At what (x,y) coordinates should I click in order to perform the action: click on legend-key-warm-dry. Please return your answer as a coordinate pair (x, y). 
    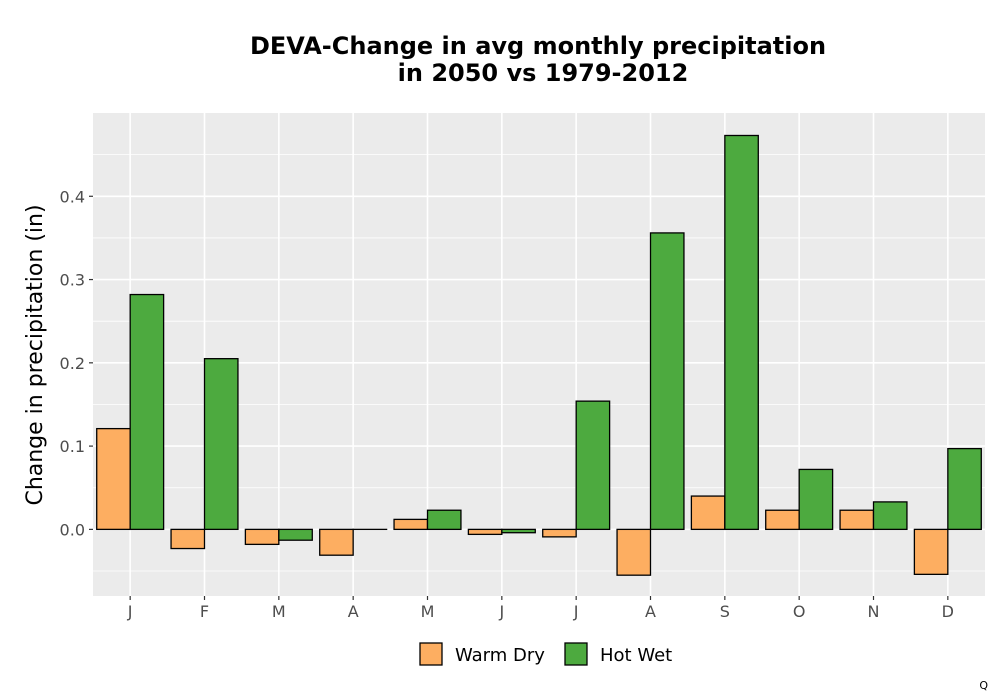
    Looking at the image, I should click on (431, 654).